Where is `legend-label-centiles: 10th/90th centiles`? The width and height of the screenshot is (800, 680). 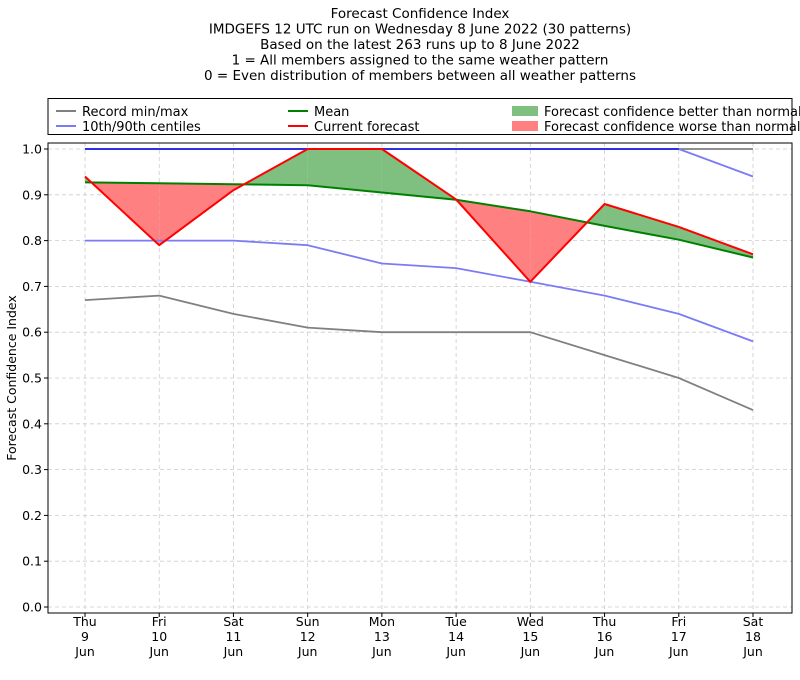
legend-label-centiles: 10th/90th centiles is located at coordinates (141, 127).